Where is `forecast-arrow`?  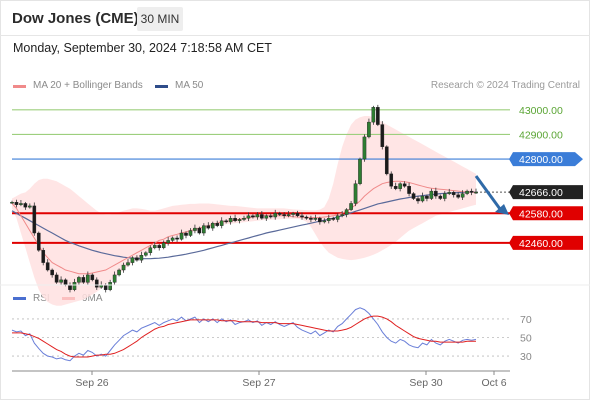
forecast-arrow is located at coordinates (488, 192).